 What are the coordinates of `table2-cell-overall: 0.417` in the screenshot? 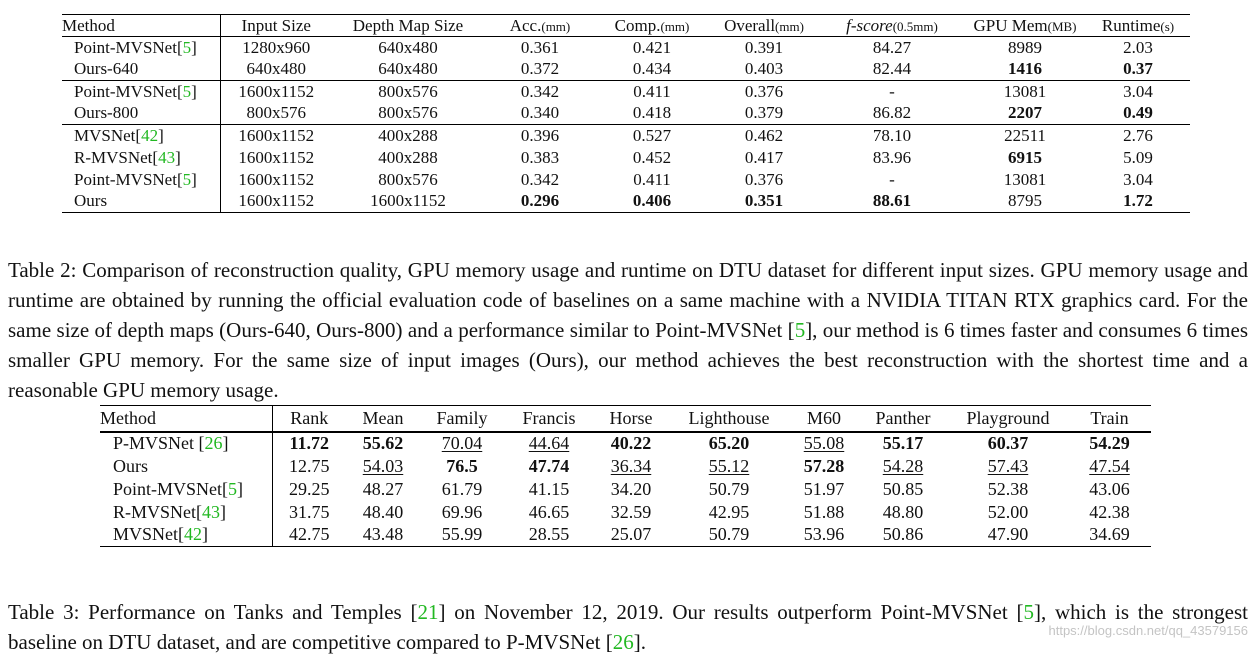 It's located at (764, 157).